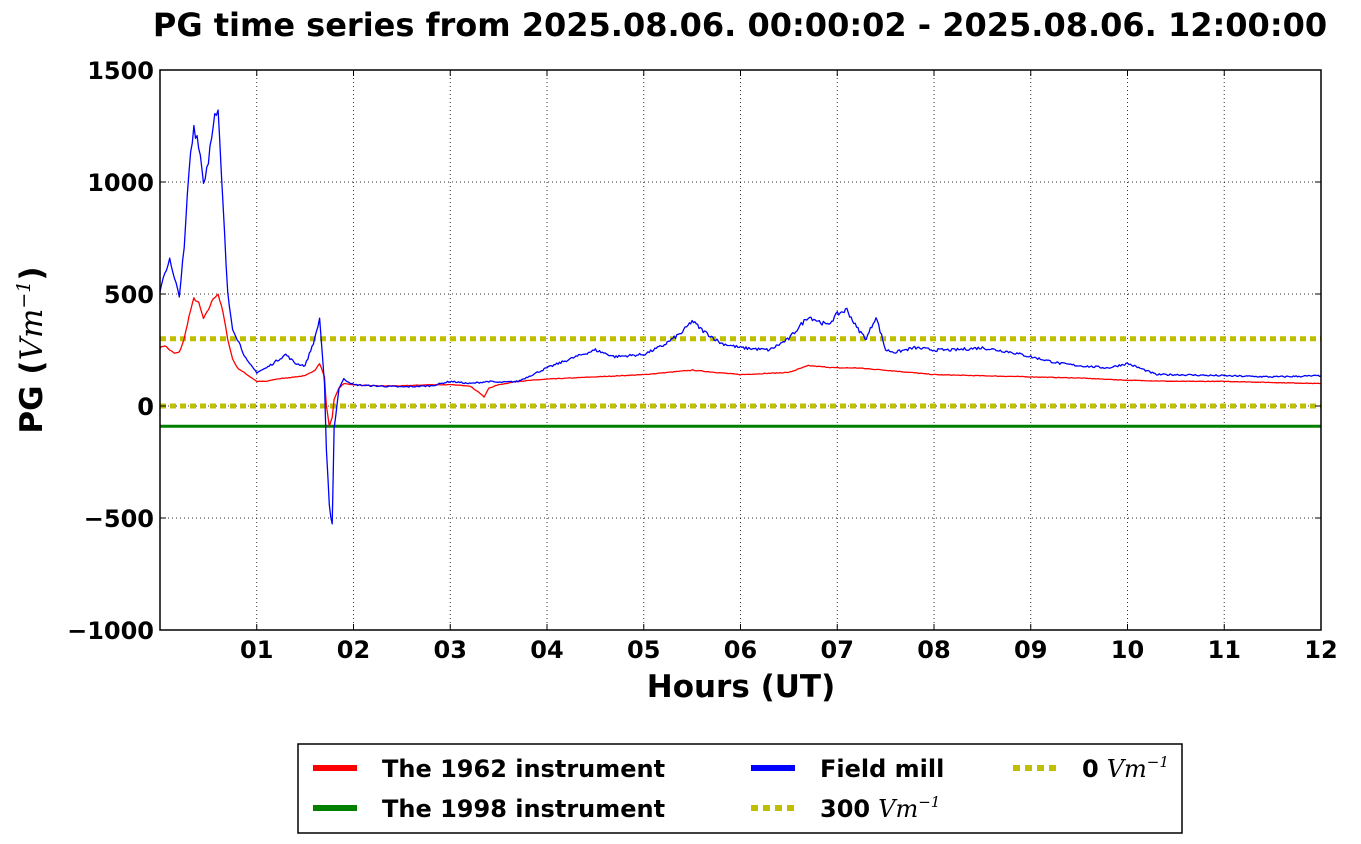  Describe the element at coordinates (741, 687) in the screenshot. I see `x-axis-label: Hours (UT)` at that location.